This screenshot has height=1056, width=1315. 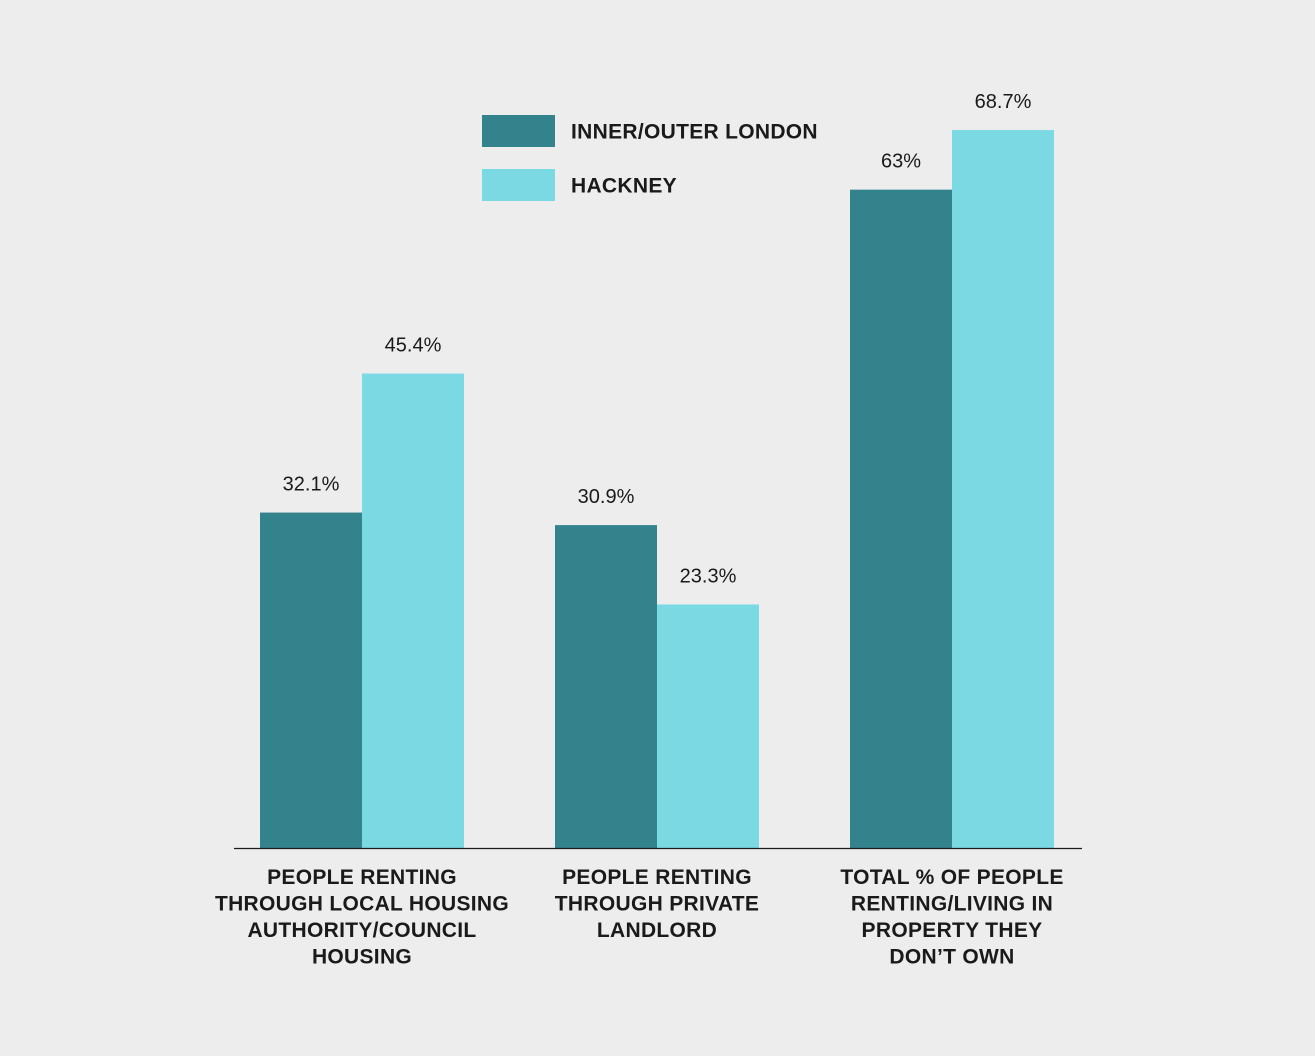 I want to click on category-label-line: THROUGH PRIVATE, so click(x=657, y=904).